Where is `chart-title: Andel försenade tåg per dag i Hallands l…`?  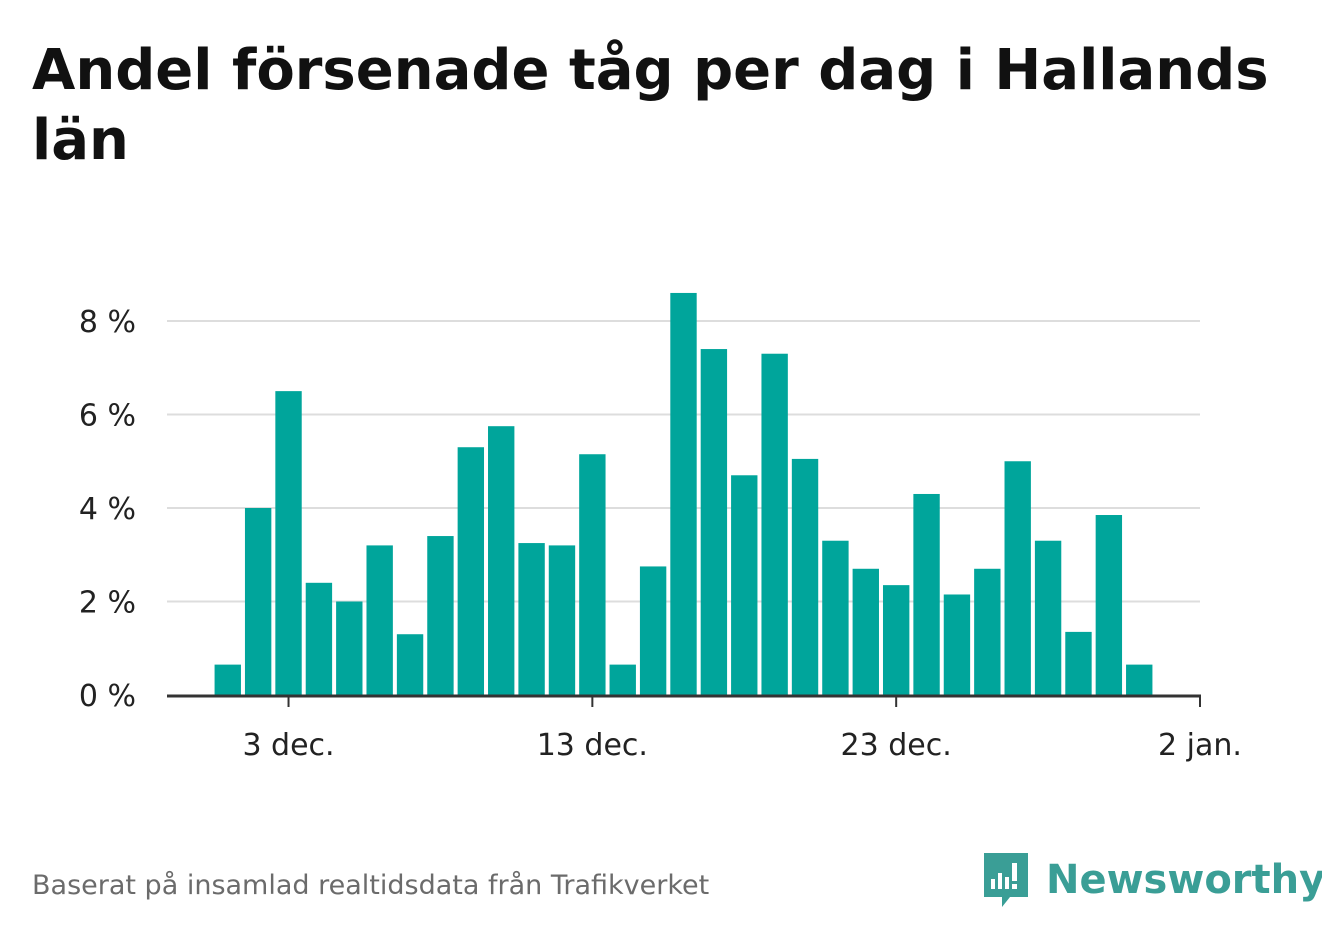 chart-title: Andel försenade tåg per dag i Hallands l… is located at coordinates (650, 105).